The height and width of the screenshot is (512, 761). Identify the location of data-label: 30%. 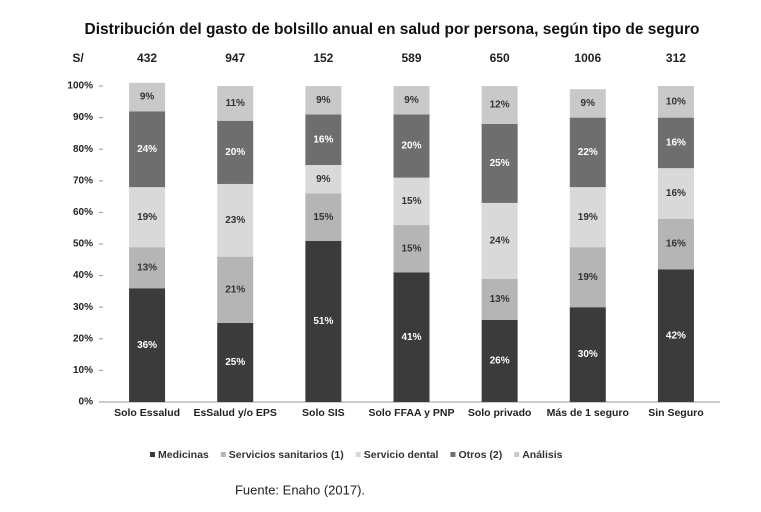
(588, 354).